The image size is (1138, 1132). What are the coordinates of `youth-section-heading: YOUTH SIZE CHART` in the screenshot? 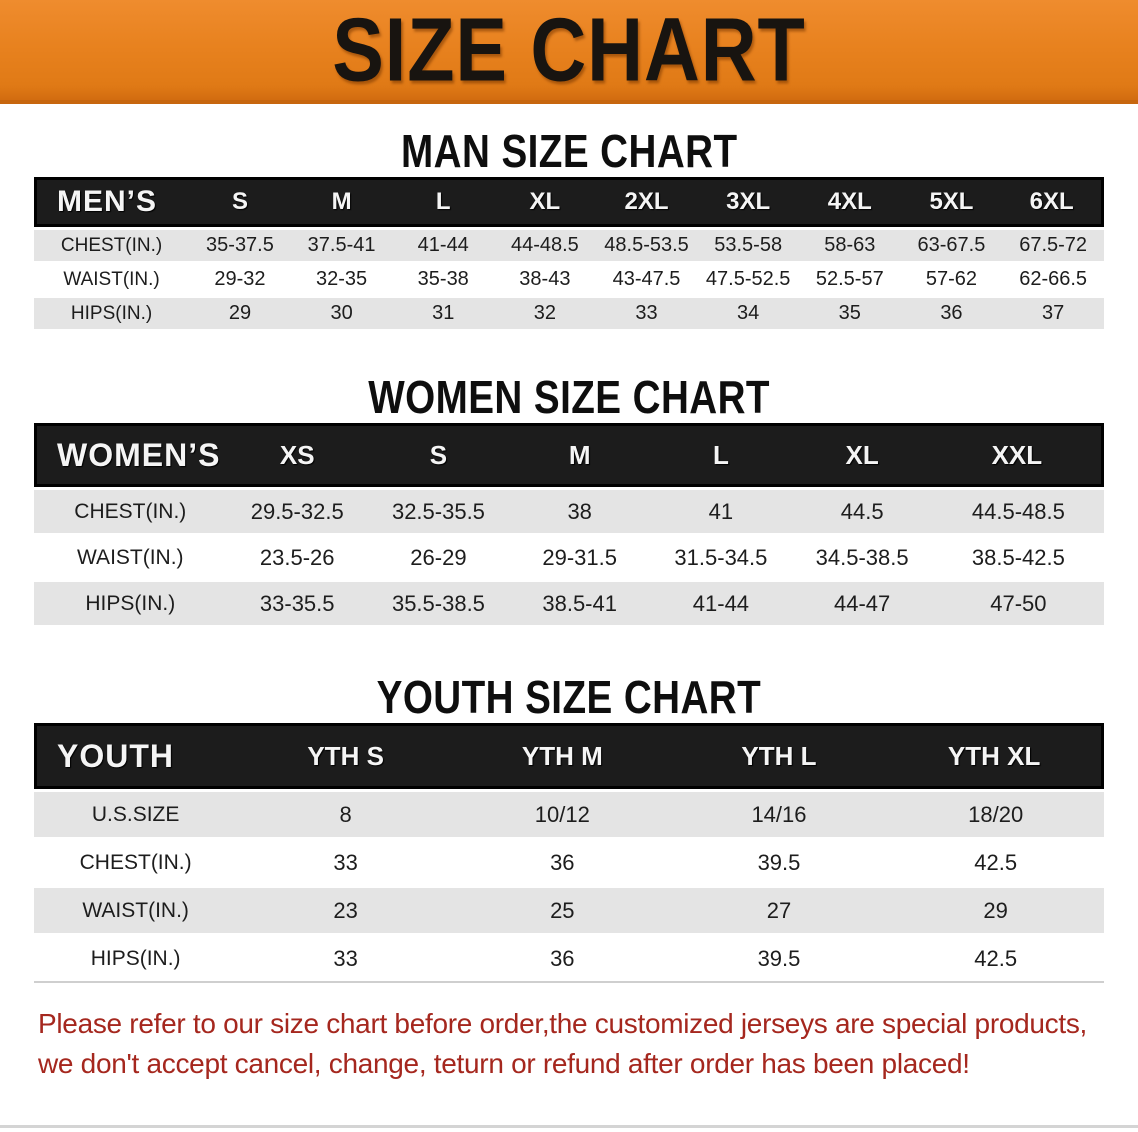 It's located at (569, 697).